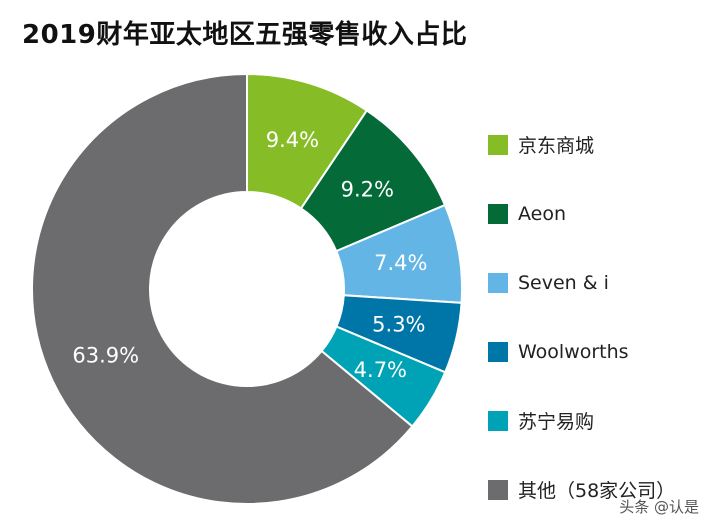  What do you see at coordinates (380, 370) in the screenshot?
I see `slice-value-label: 4.7%` at bounding box center [380, 370].